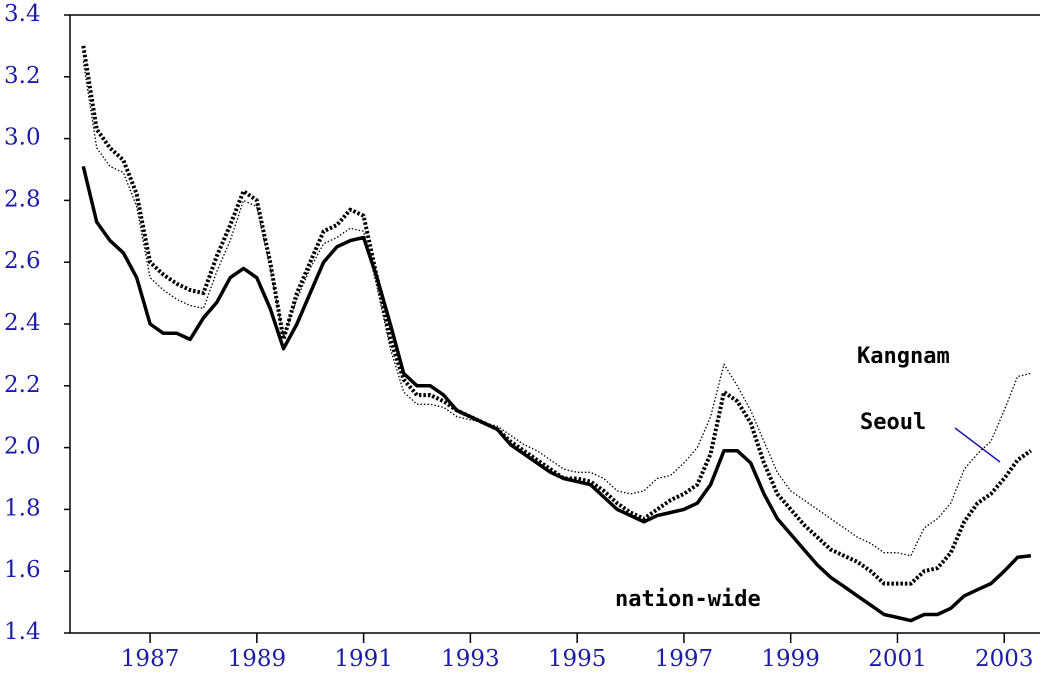  What do you see at coordinates (22, 199) in the screenshot?
I see `y-tick-label: 2.8` at bounding box center [22, 199].